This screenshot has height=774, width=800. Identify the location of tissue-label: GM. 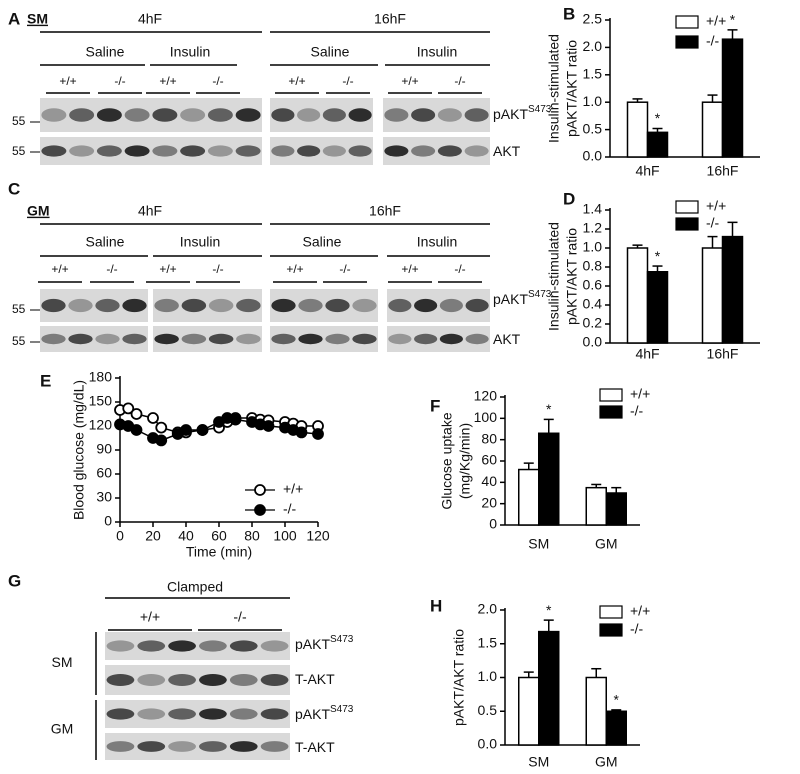
(38, 211).